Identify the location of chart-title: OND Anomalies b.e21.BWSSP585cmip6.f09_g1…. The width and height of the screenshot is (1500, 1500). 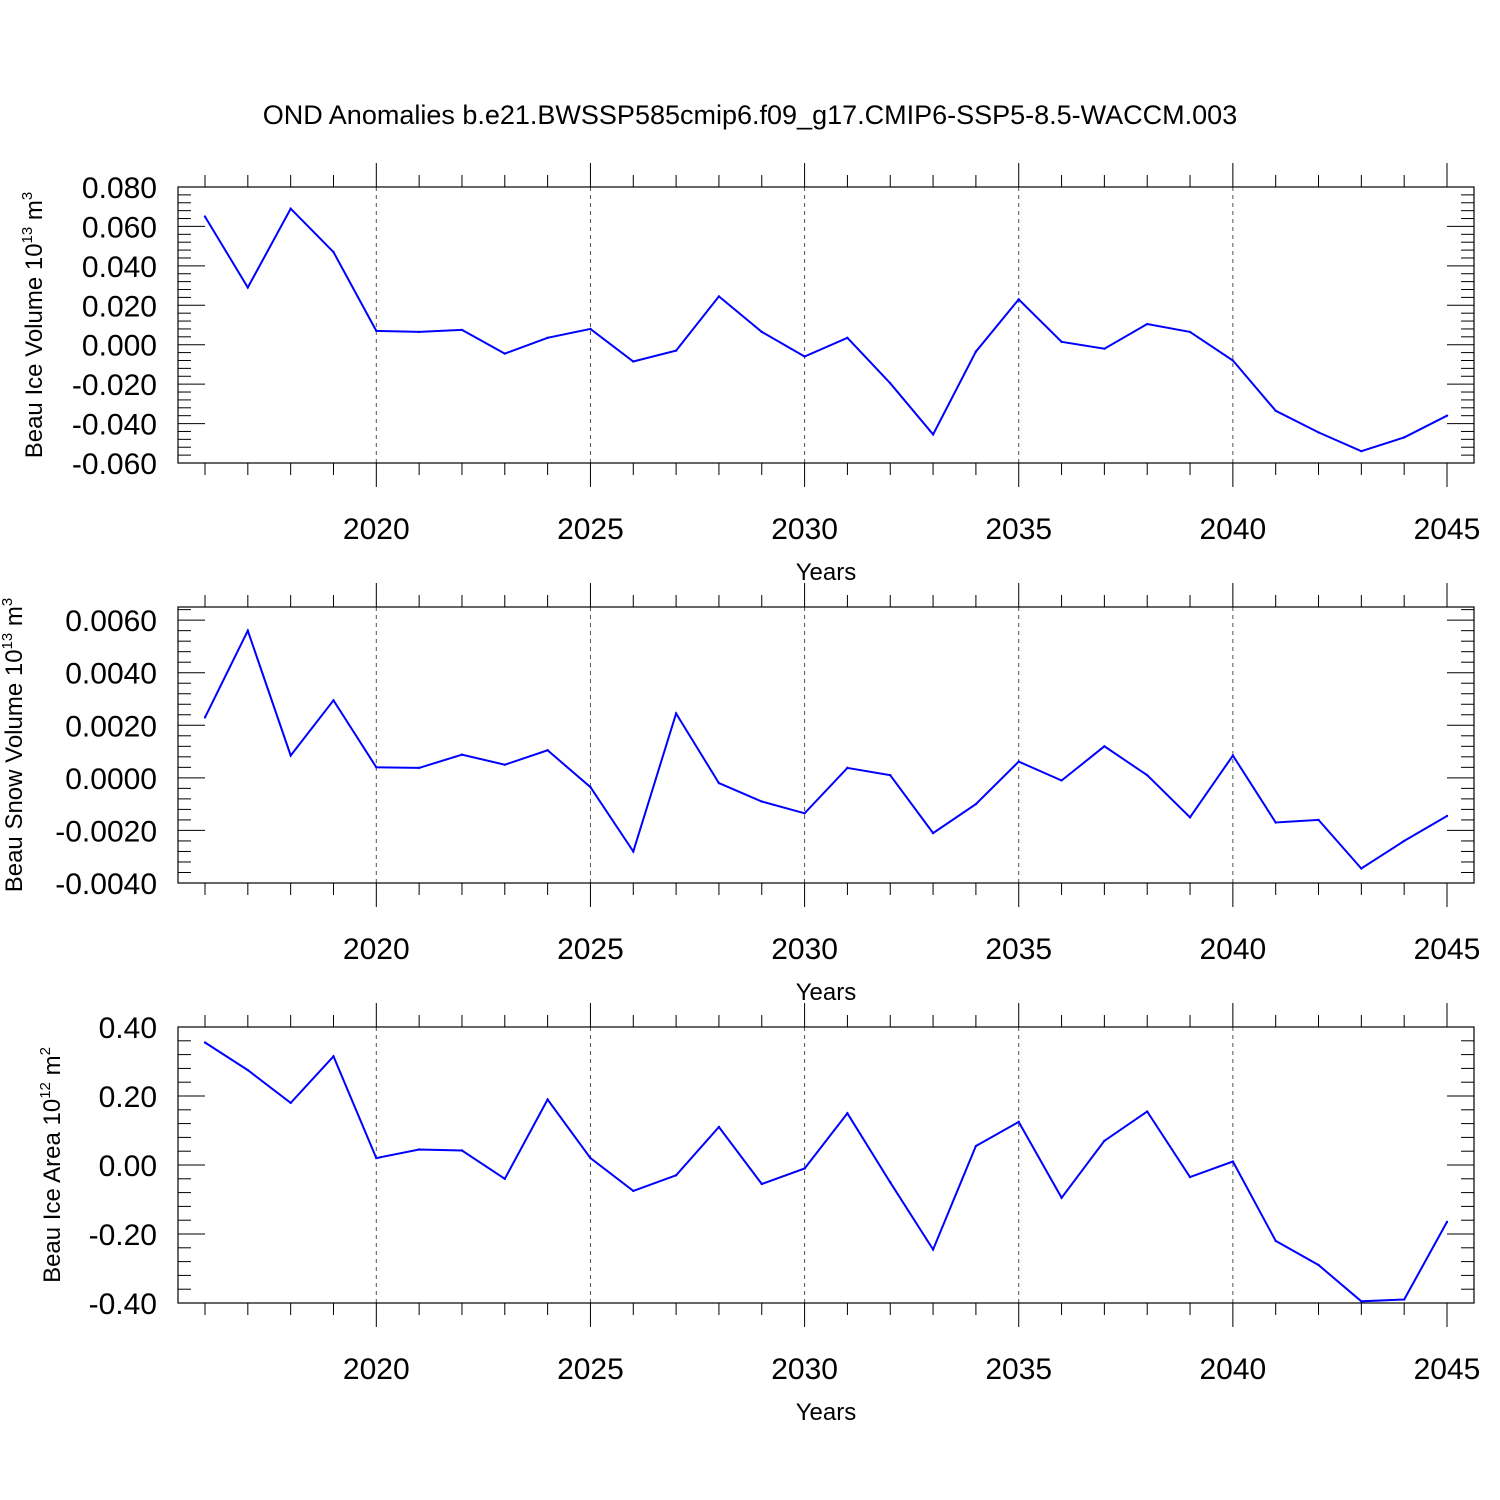
(750, 115).